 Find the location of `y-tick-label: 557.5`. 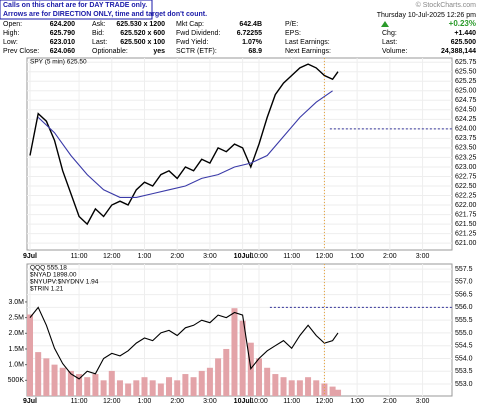

y-tick-label: 557.5 is located at coordinates (464, 269).